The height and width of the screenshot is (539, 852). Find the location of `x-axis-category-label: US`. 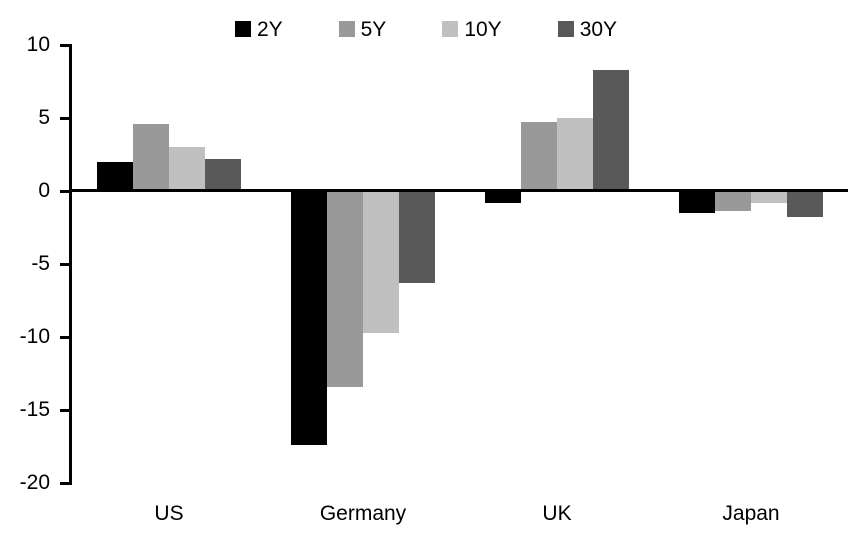

x-axis-category-label: US is located at coordinates (169, 513).